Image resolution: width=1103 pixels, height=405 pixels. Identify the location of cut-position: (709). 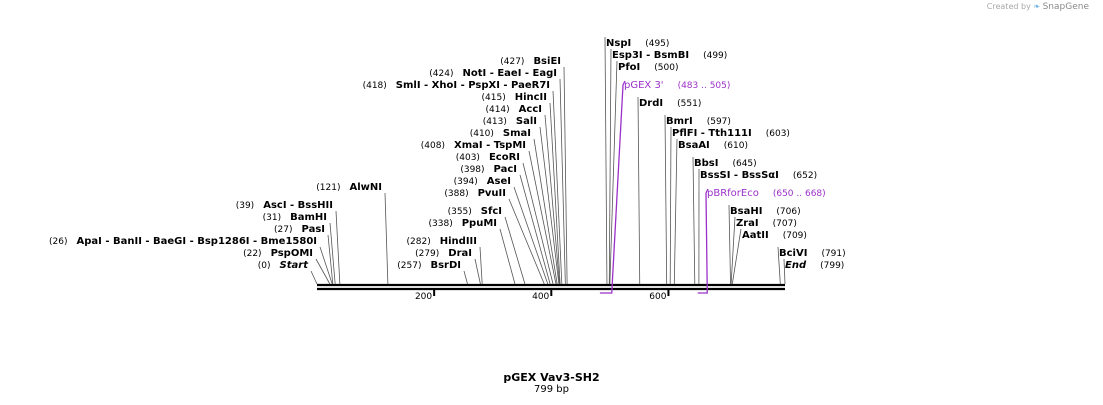
(795, 236).